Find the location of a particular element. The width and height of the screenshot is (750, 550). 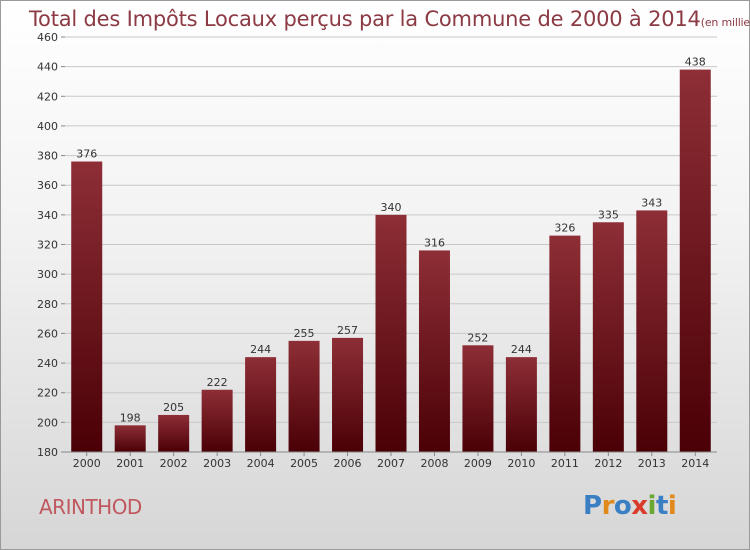

data-label: 255 is located at coordinates (304, 333).